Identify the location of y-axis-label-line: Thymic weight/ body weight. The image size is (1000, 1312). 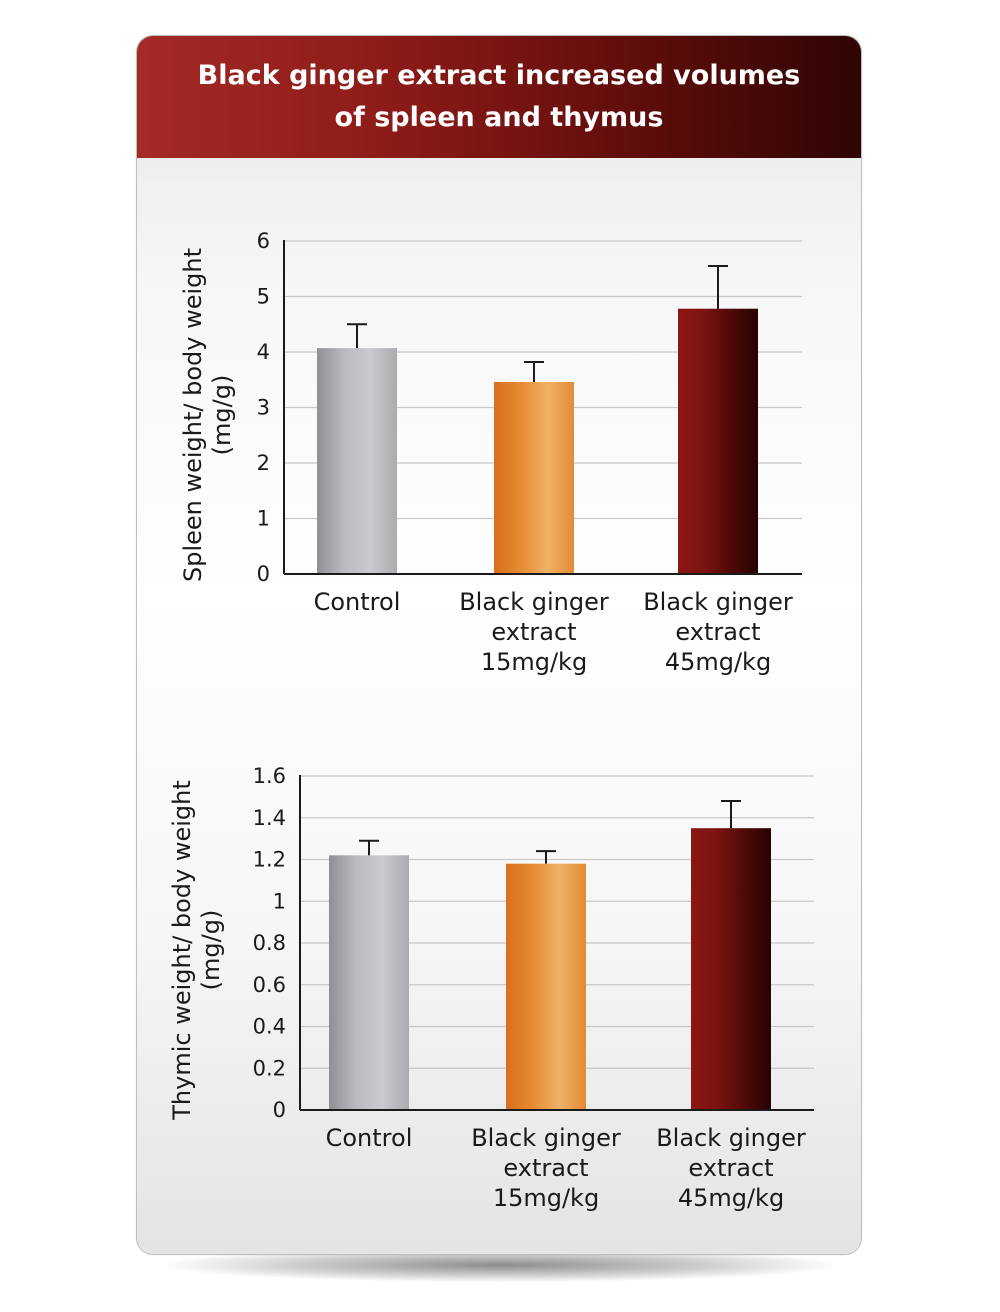
(182, 950).